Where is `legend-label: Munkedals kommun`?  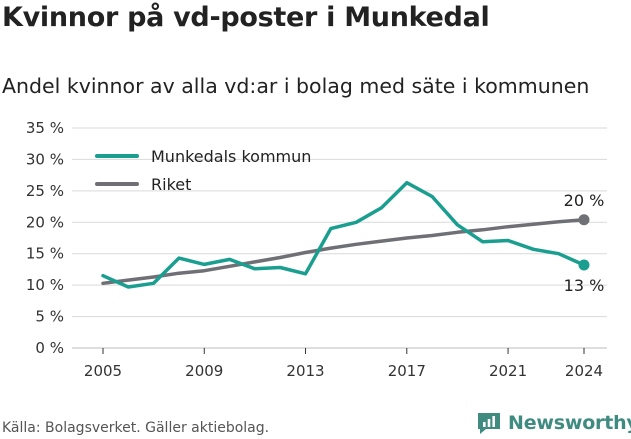 legend-label: Munkedals kommun is located at coordinates (231, 156).